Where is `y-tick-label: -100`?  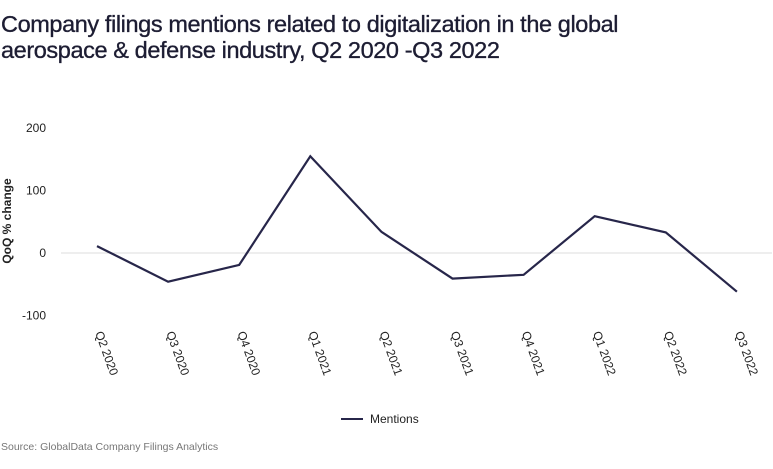 y-tick-label: -100 is located at coordinates (34, 315).